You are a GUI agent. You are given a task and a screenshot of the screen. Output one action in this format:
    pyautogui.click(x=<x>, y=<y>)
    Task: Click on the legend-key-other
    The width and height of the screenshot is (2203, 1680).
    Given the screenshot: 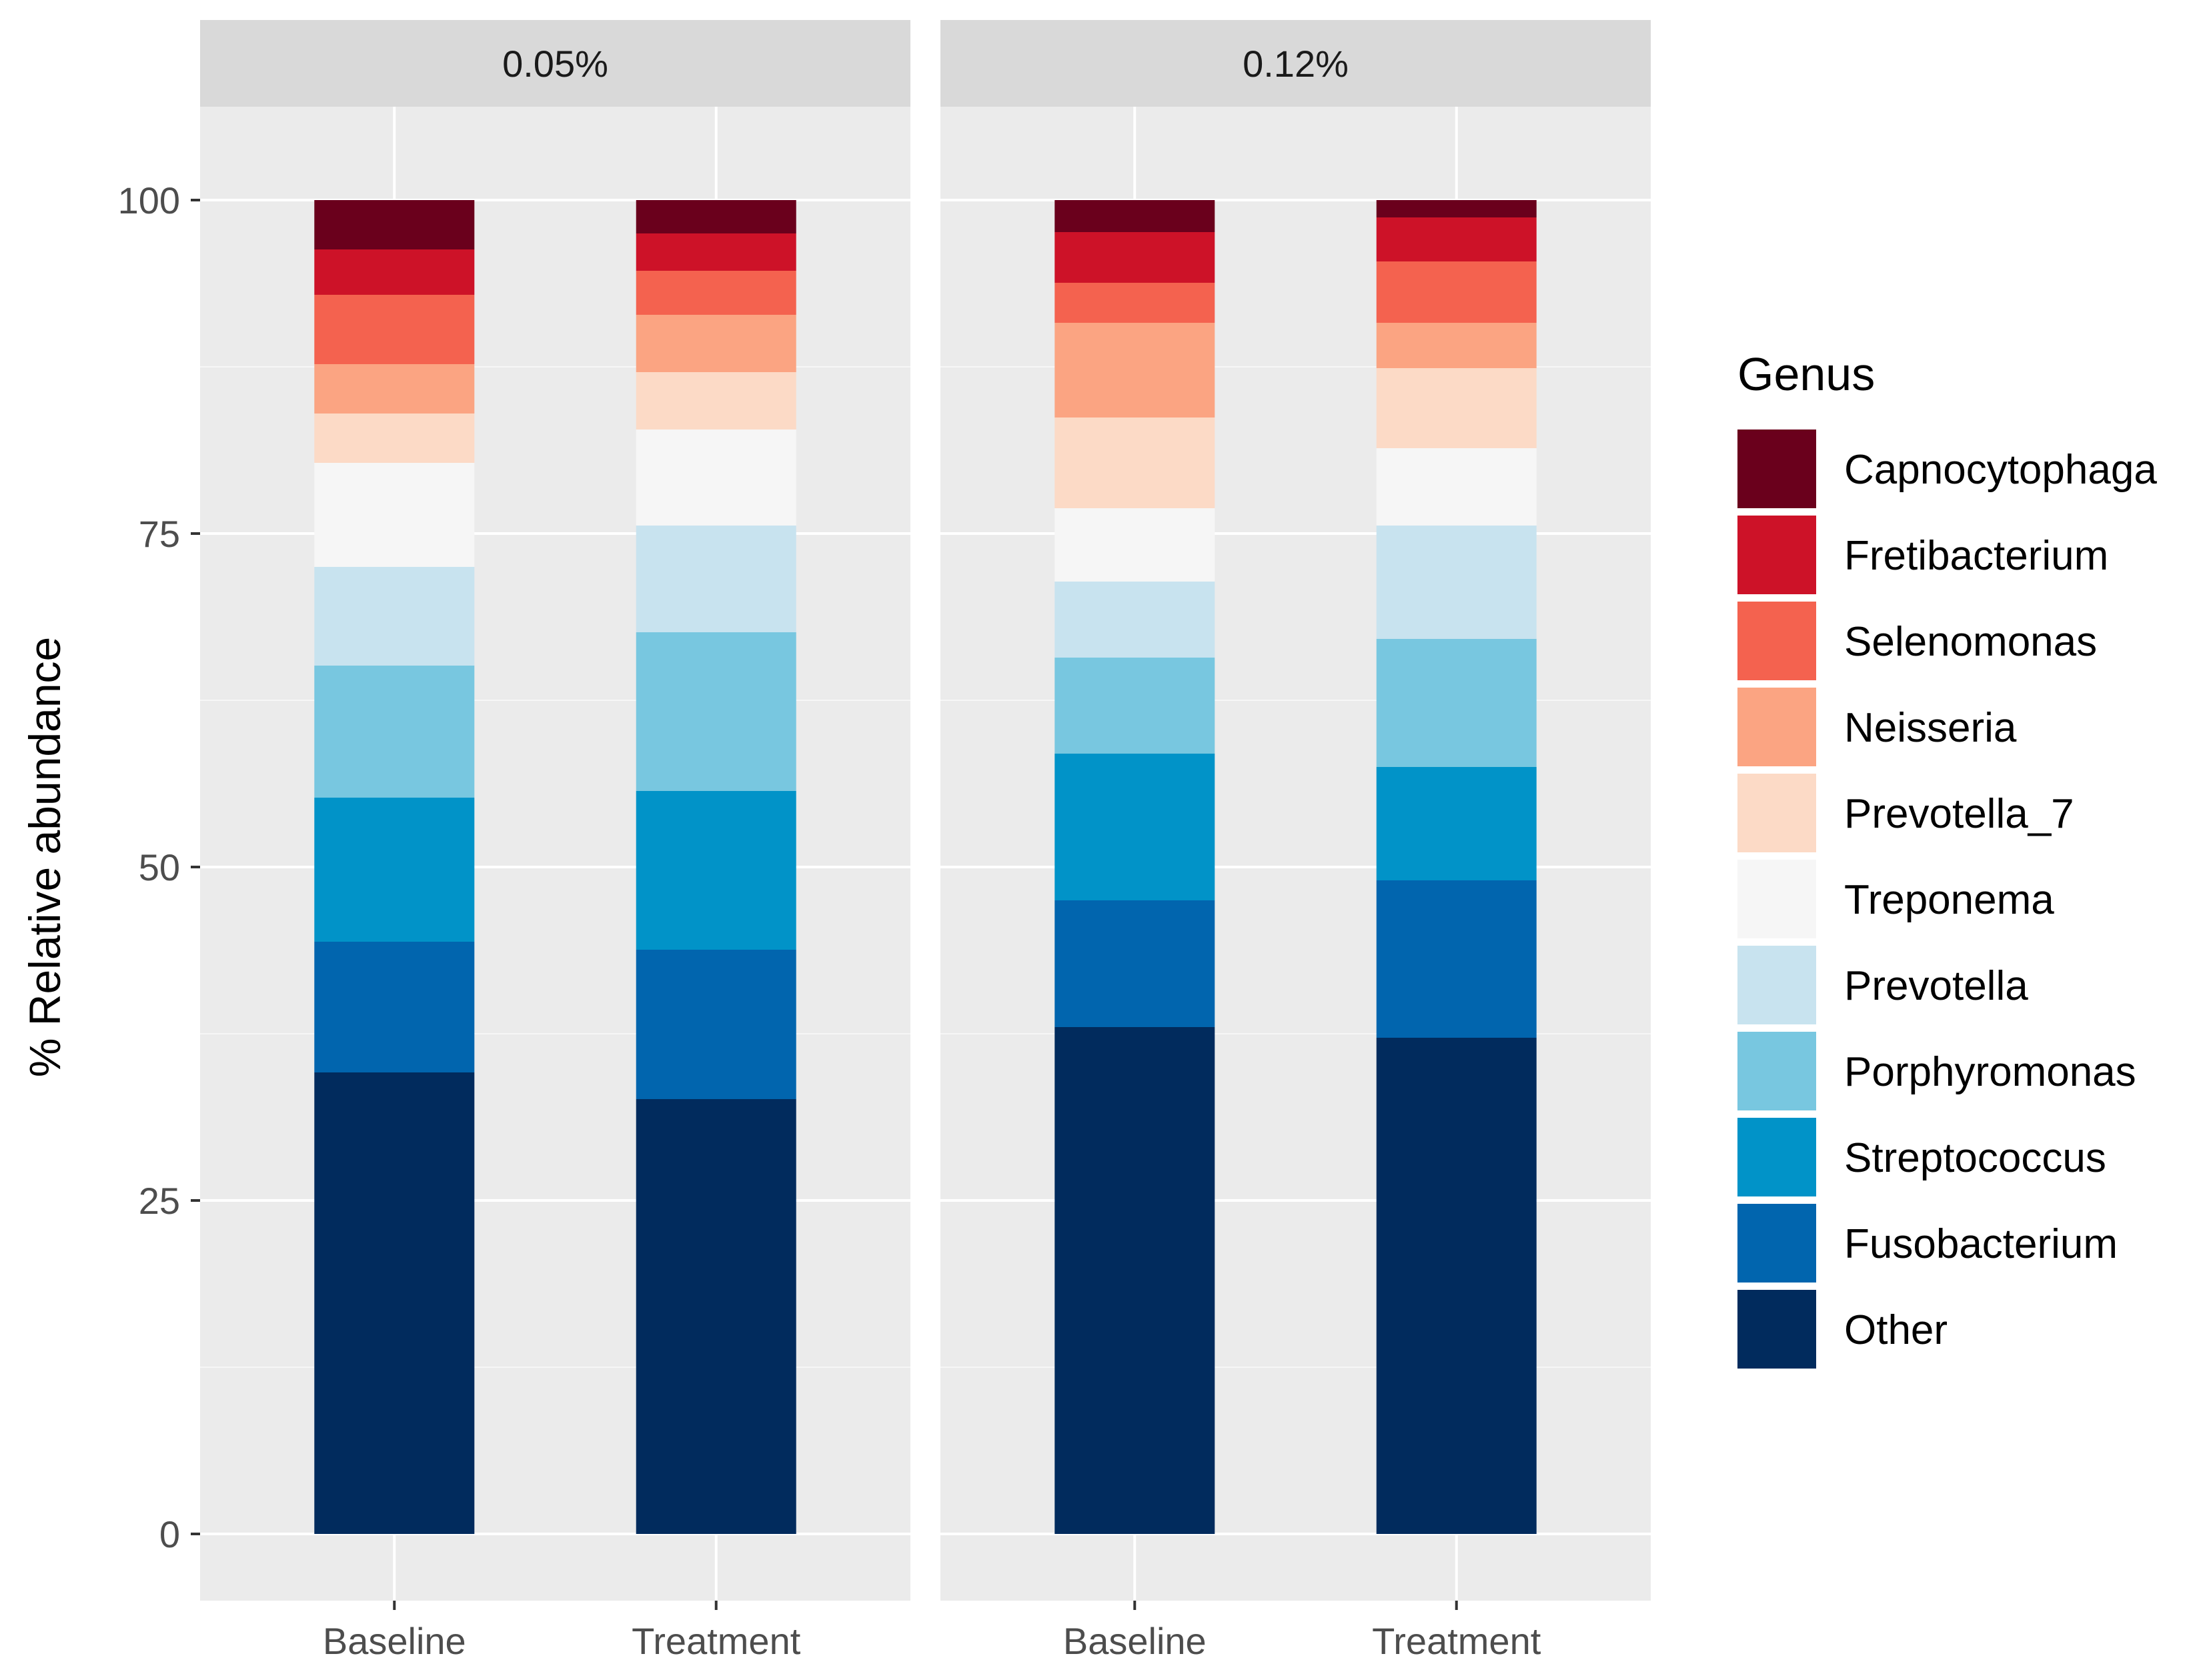 What is the action you would take?
    pyautogui.click(x=1777, y=1329)
    